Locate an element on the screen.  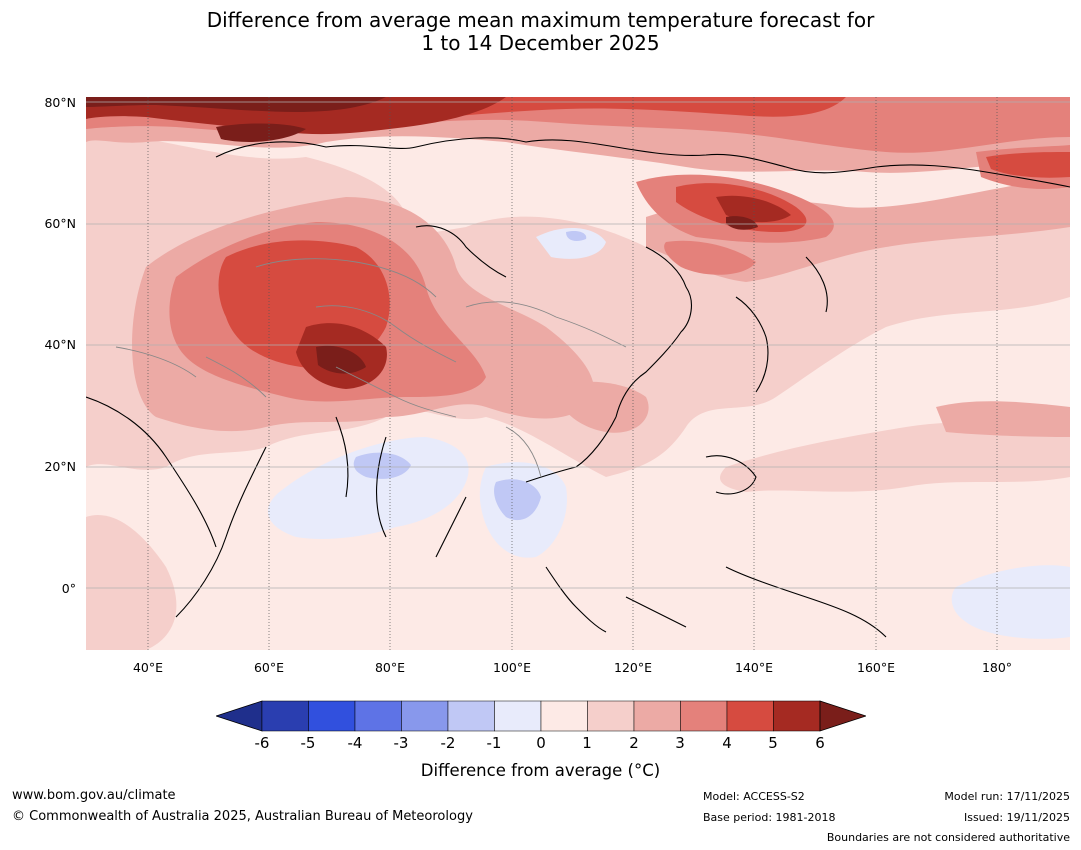
lat-label-20n: 20°N is located at coordinates (60, 466).